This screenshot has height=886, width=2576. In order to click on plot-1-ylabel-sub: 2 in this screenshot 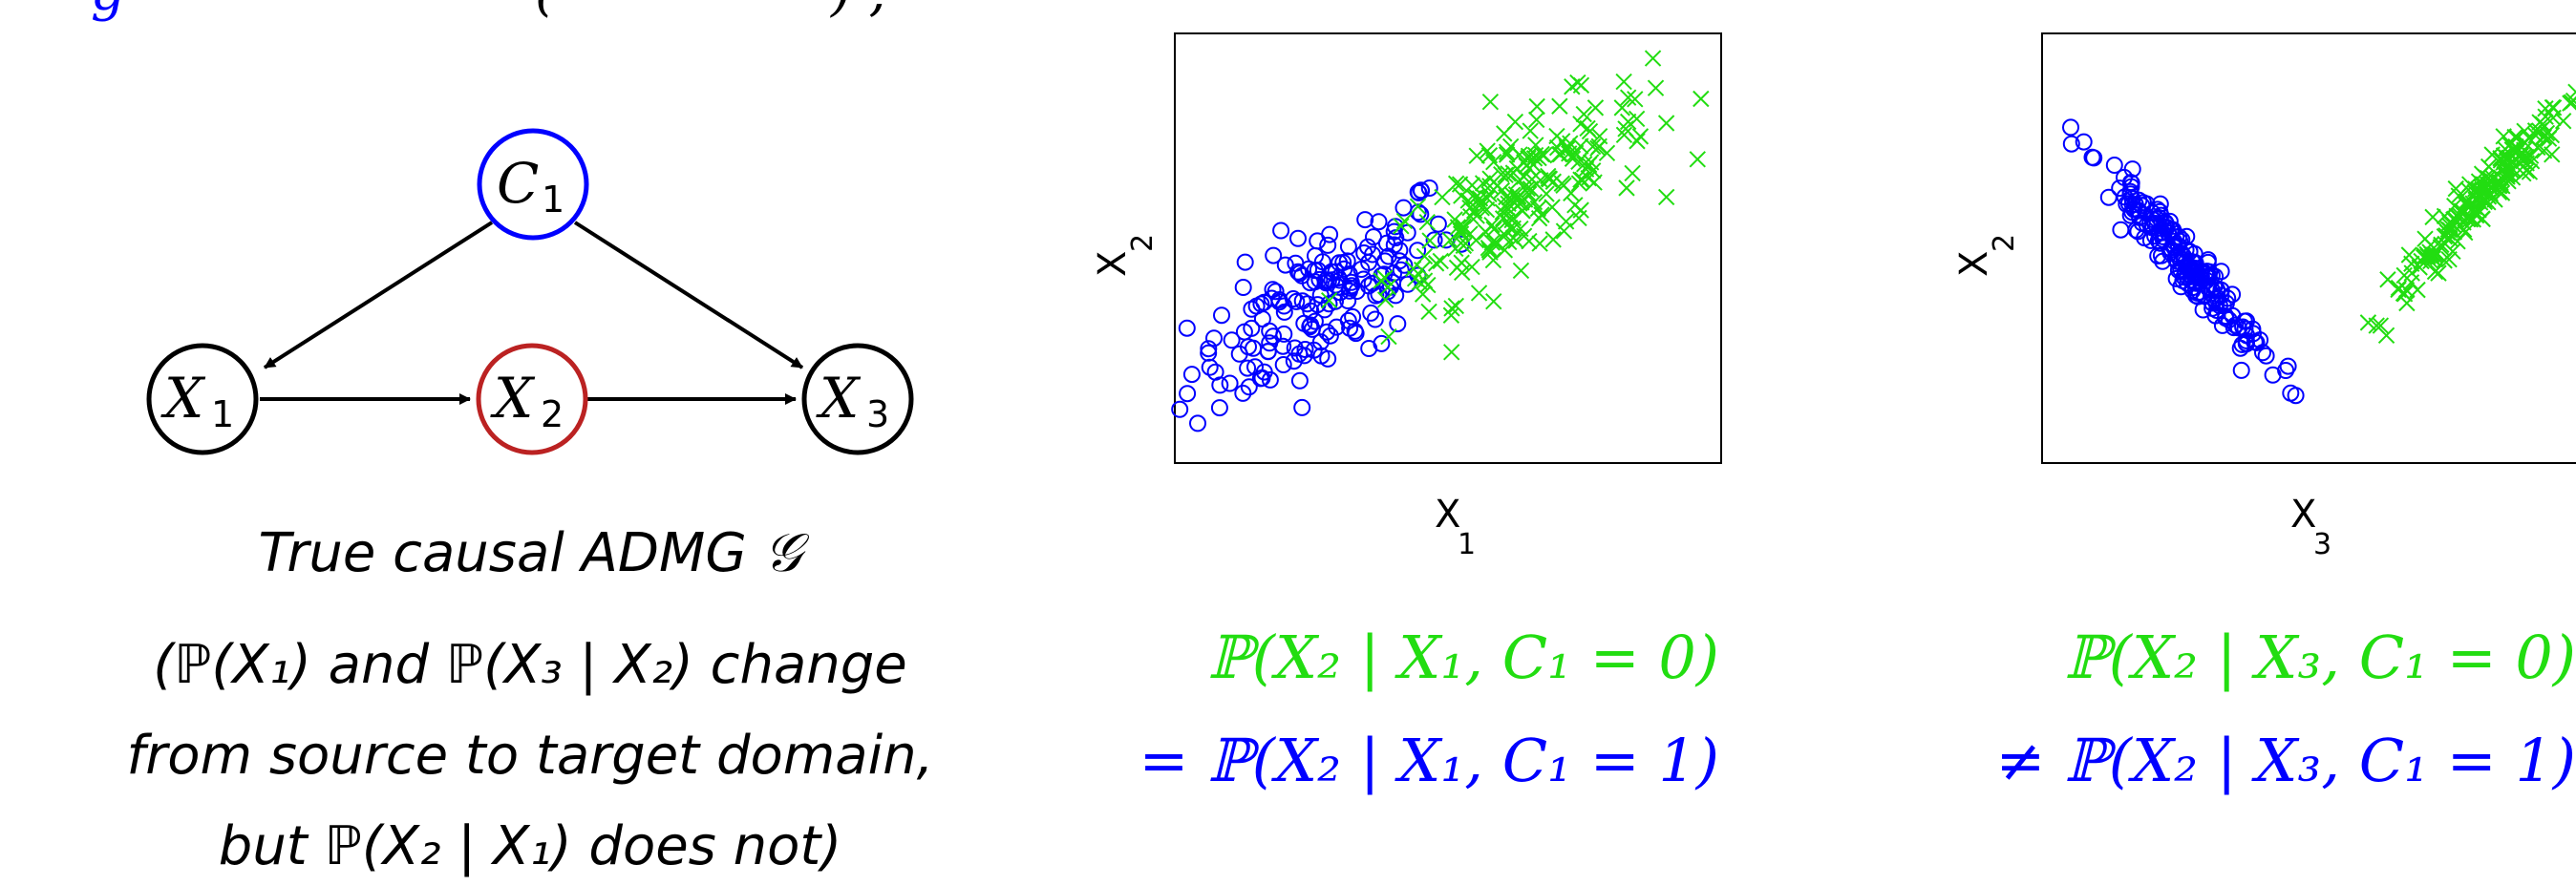, I will do `click(1143, 243)`.